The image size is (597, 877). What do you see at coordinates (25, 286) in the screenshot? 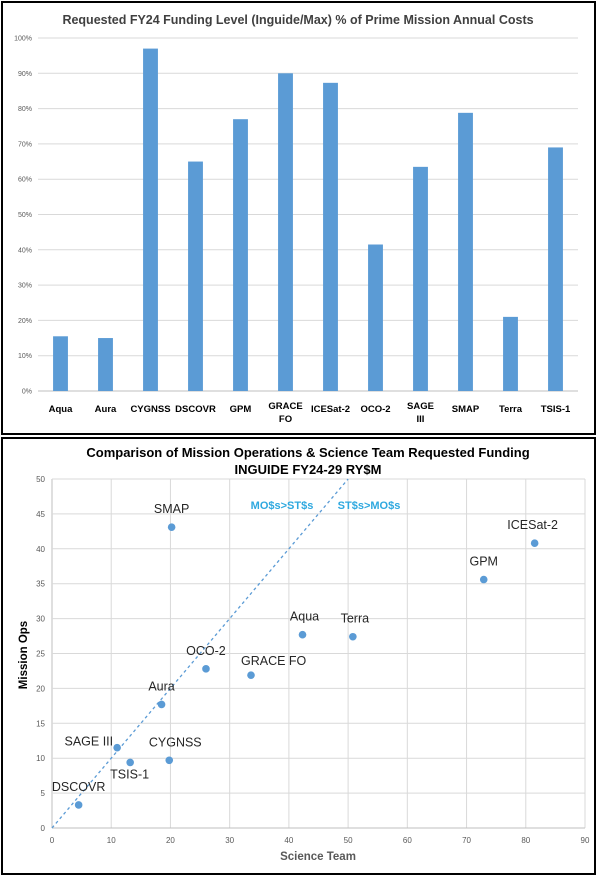
I see `bar-y-tick-label: 30%` at bounding box center [25, 286].